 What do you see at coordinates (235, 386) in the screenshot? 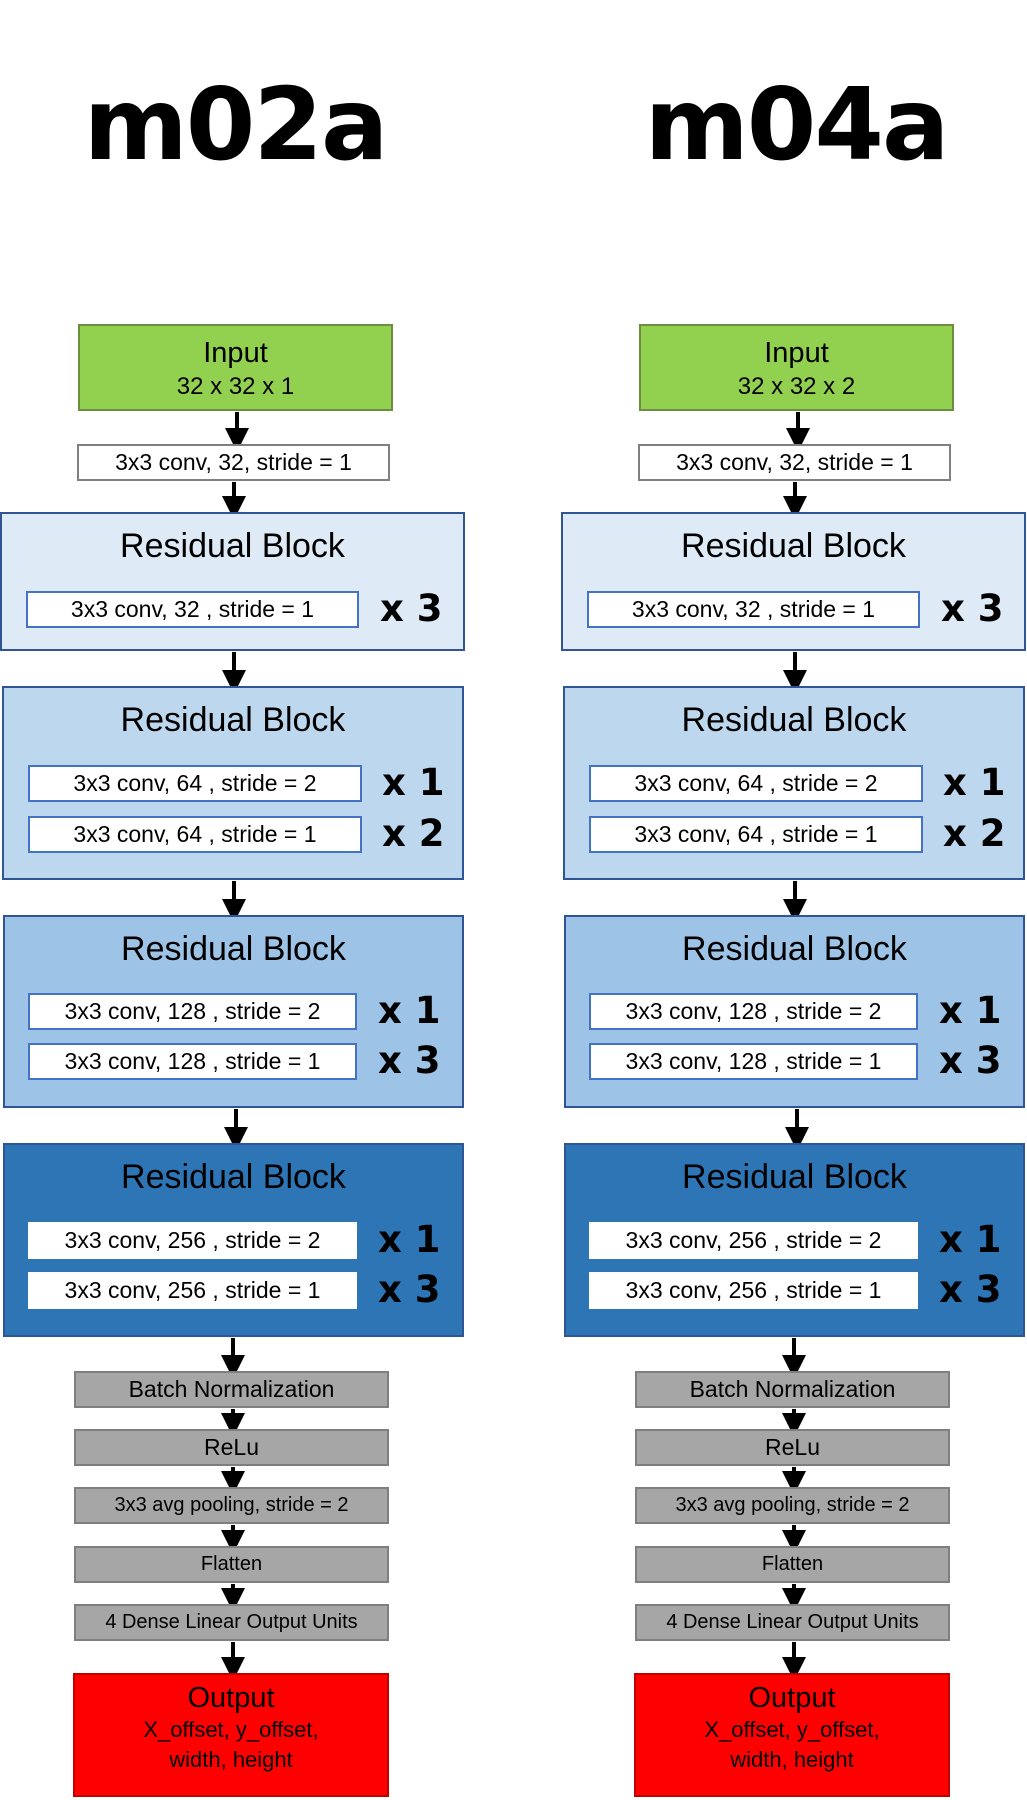
I see `input-shape: 32 x 32 x 1` at bounding box center [235, 386].